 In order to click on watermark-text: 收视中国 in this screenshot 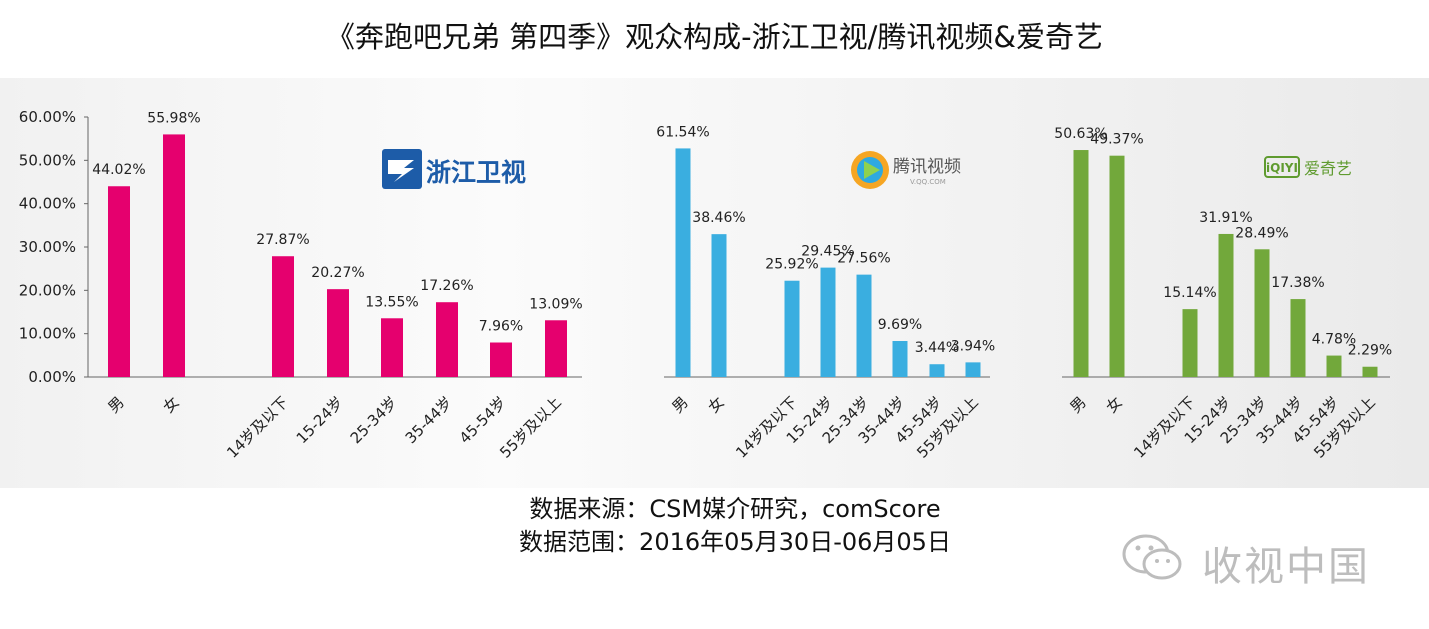, I will do `click(1286, 567)`.